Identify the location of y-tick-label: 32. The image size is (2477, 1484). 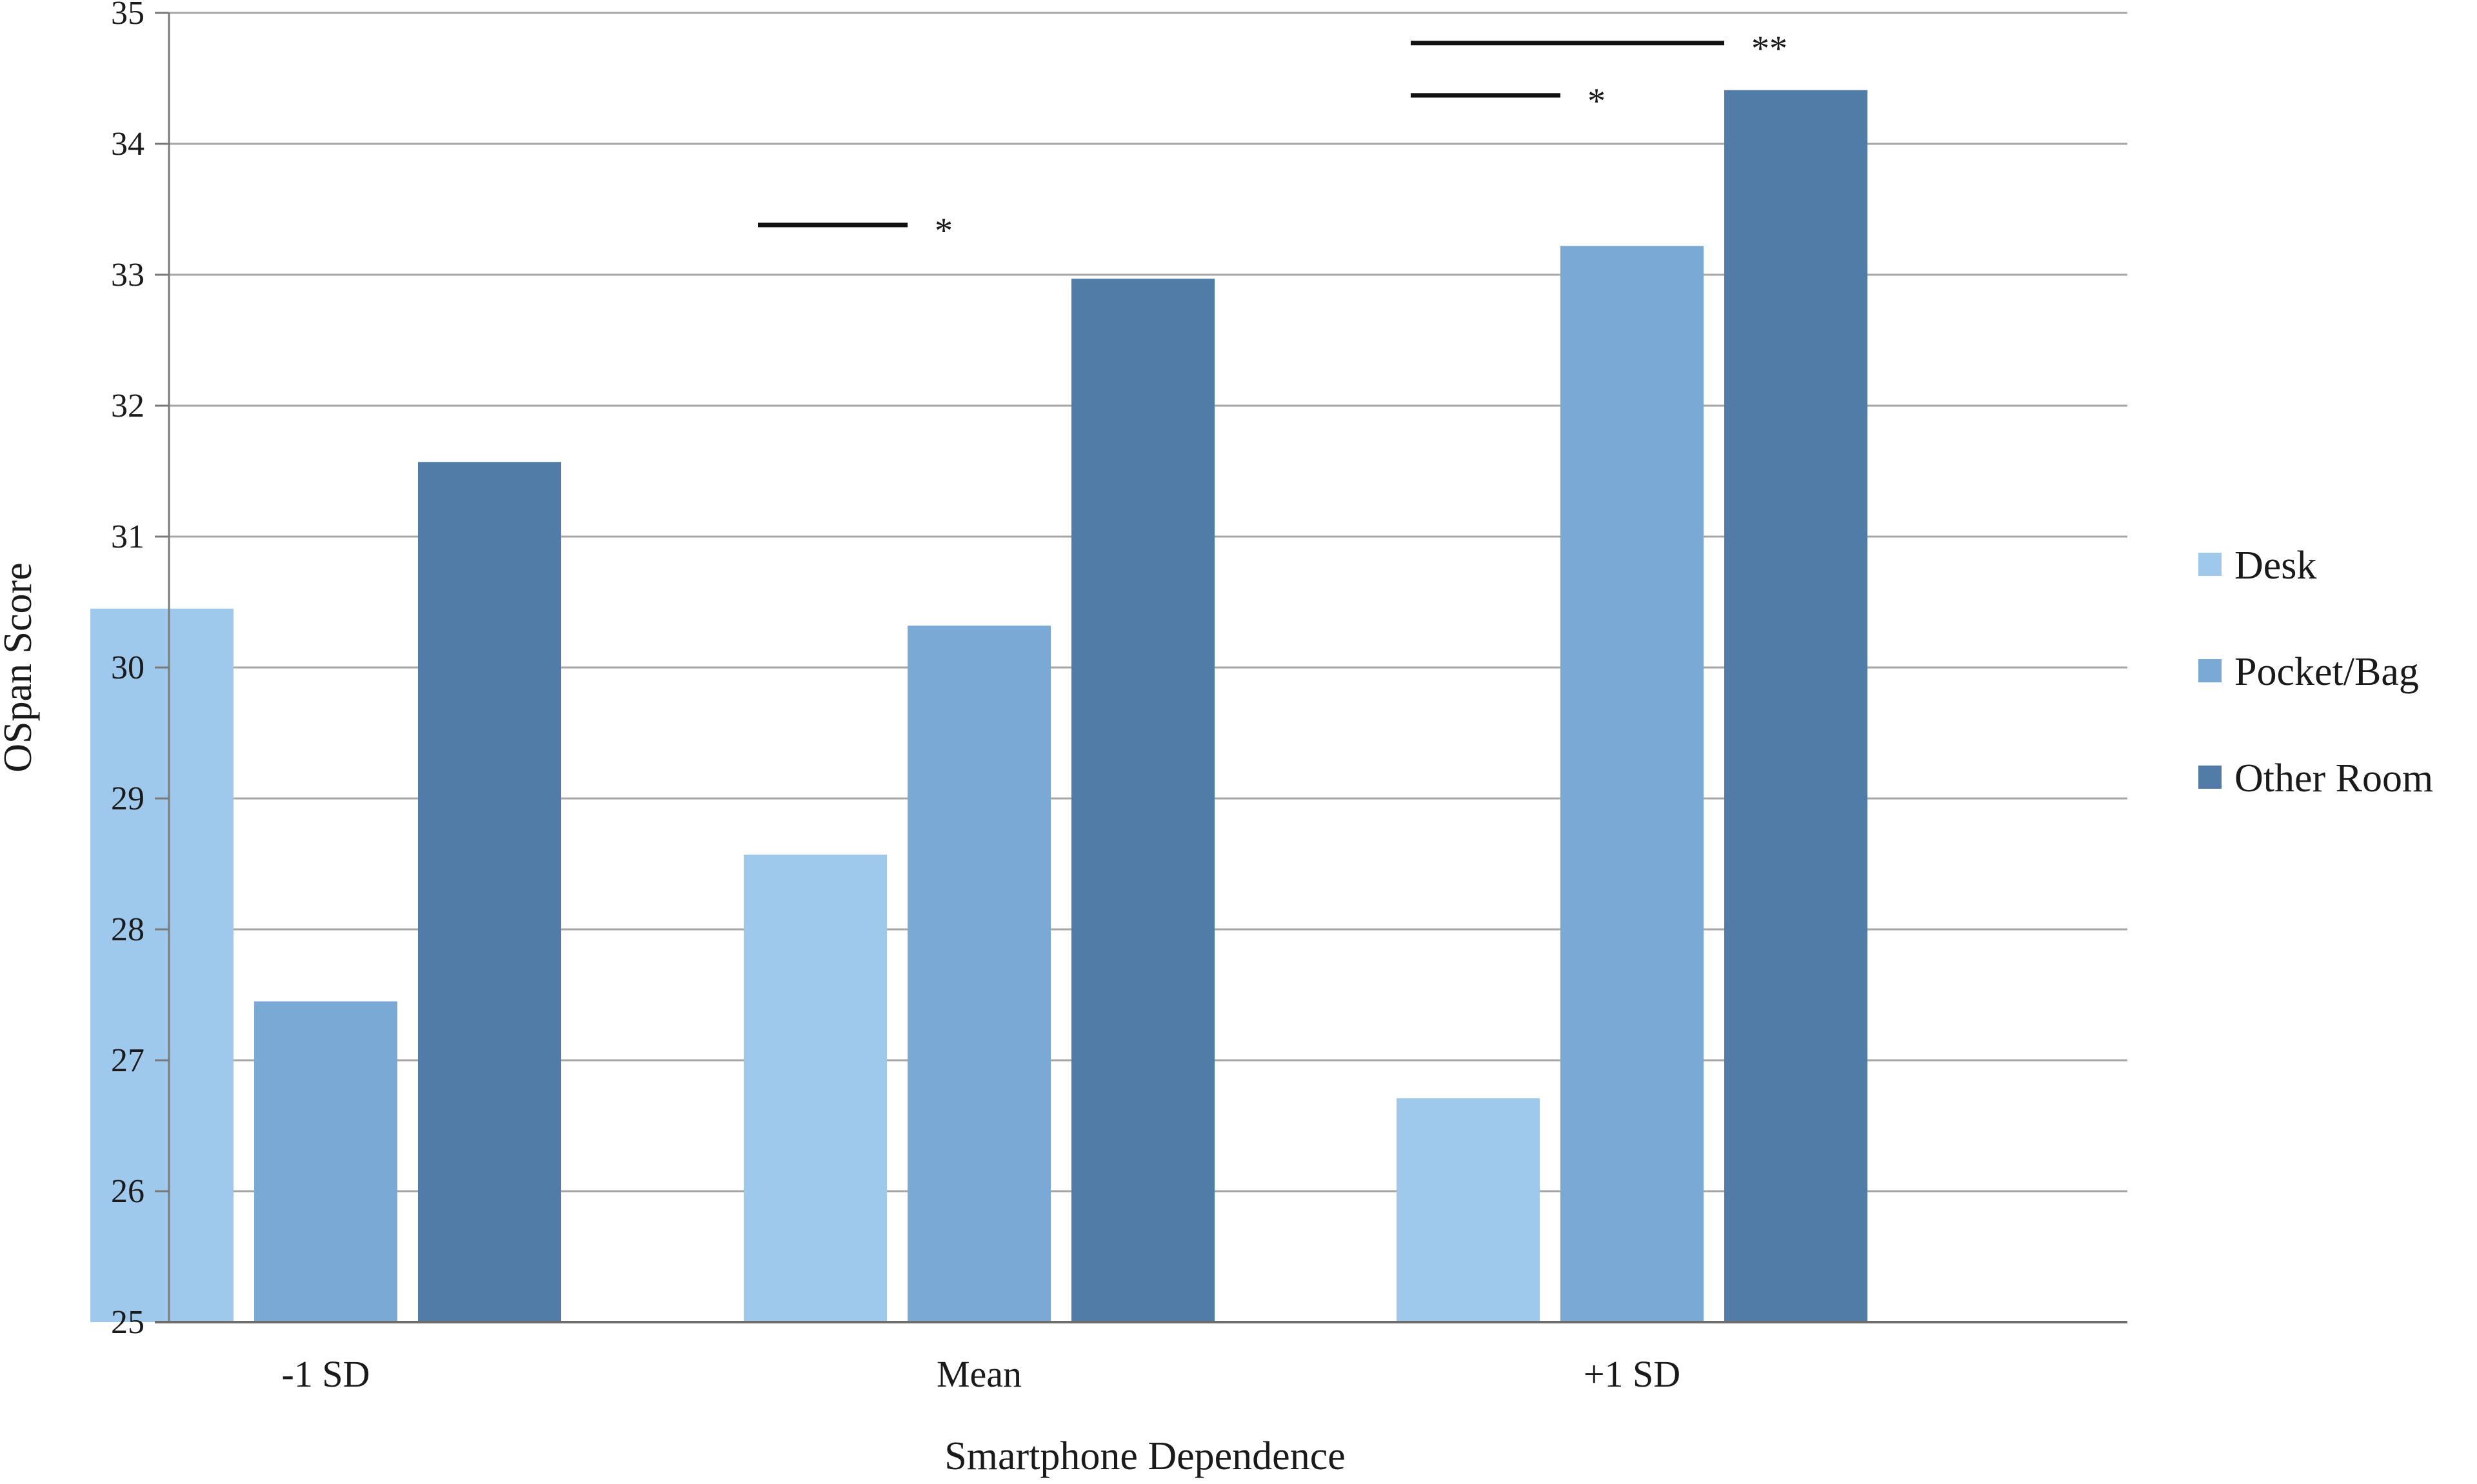
(127, 406).